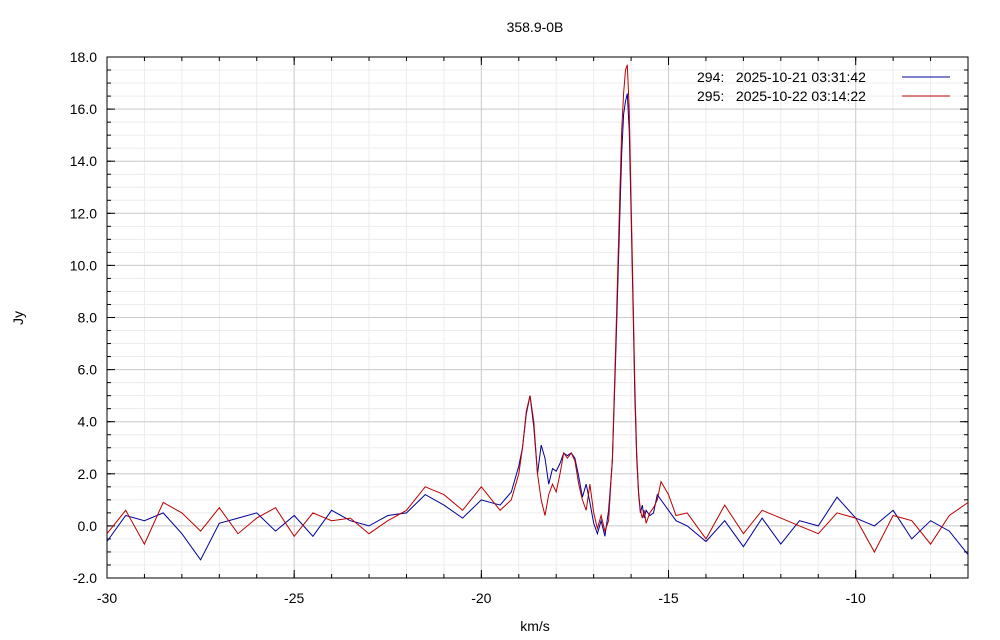 This screenshot has height=640, width=1000. I want to click on x-tick-label: -20, so click(481, 598).